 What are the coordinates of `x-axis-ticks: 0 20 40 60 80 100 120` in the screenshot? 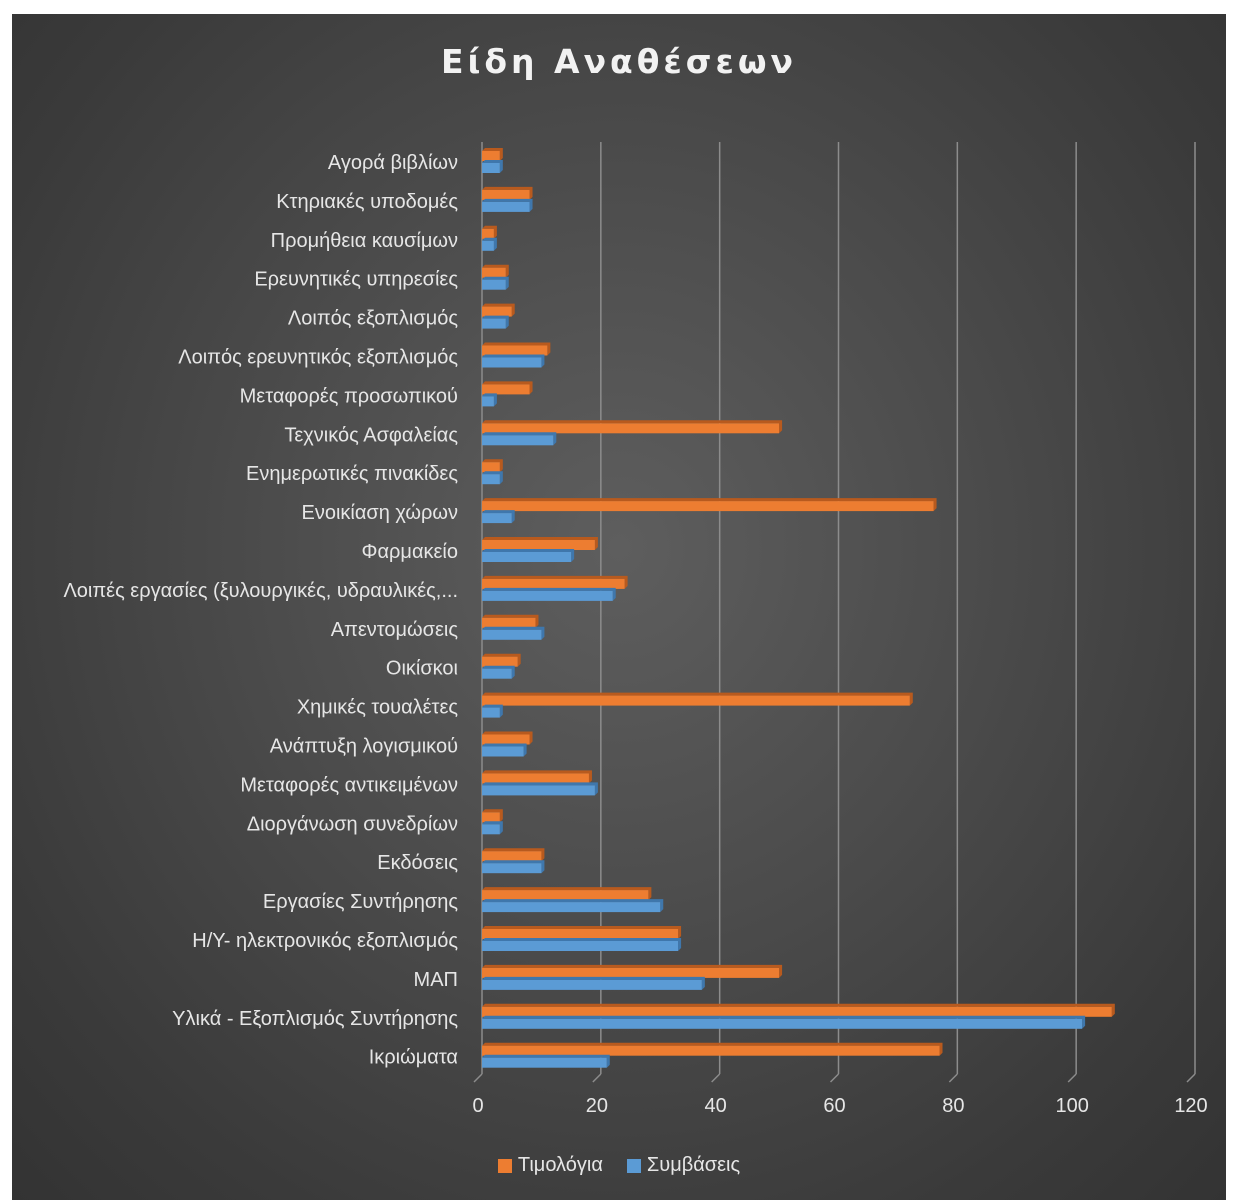 It's located at (839, 1106).